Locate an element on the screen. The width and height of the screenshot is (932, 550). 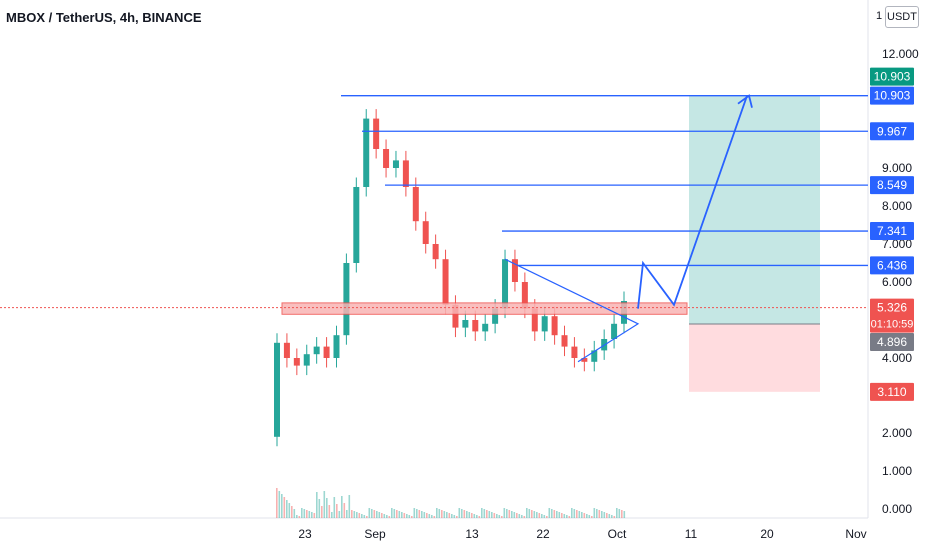
x-tick-label: Oct is located at coordinates (617, 534).